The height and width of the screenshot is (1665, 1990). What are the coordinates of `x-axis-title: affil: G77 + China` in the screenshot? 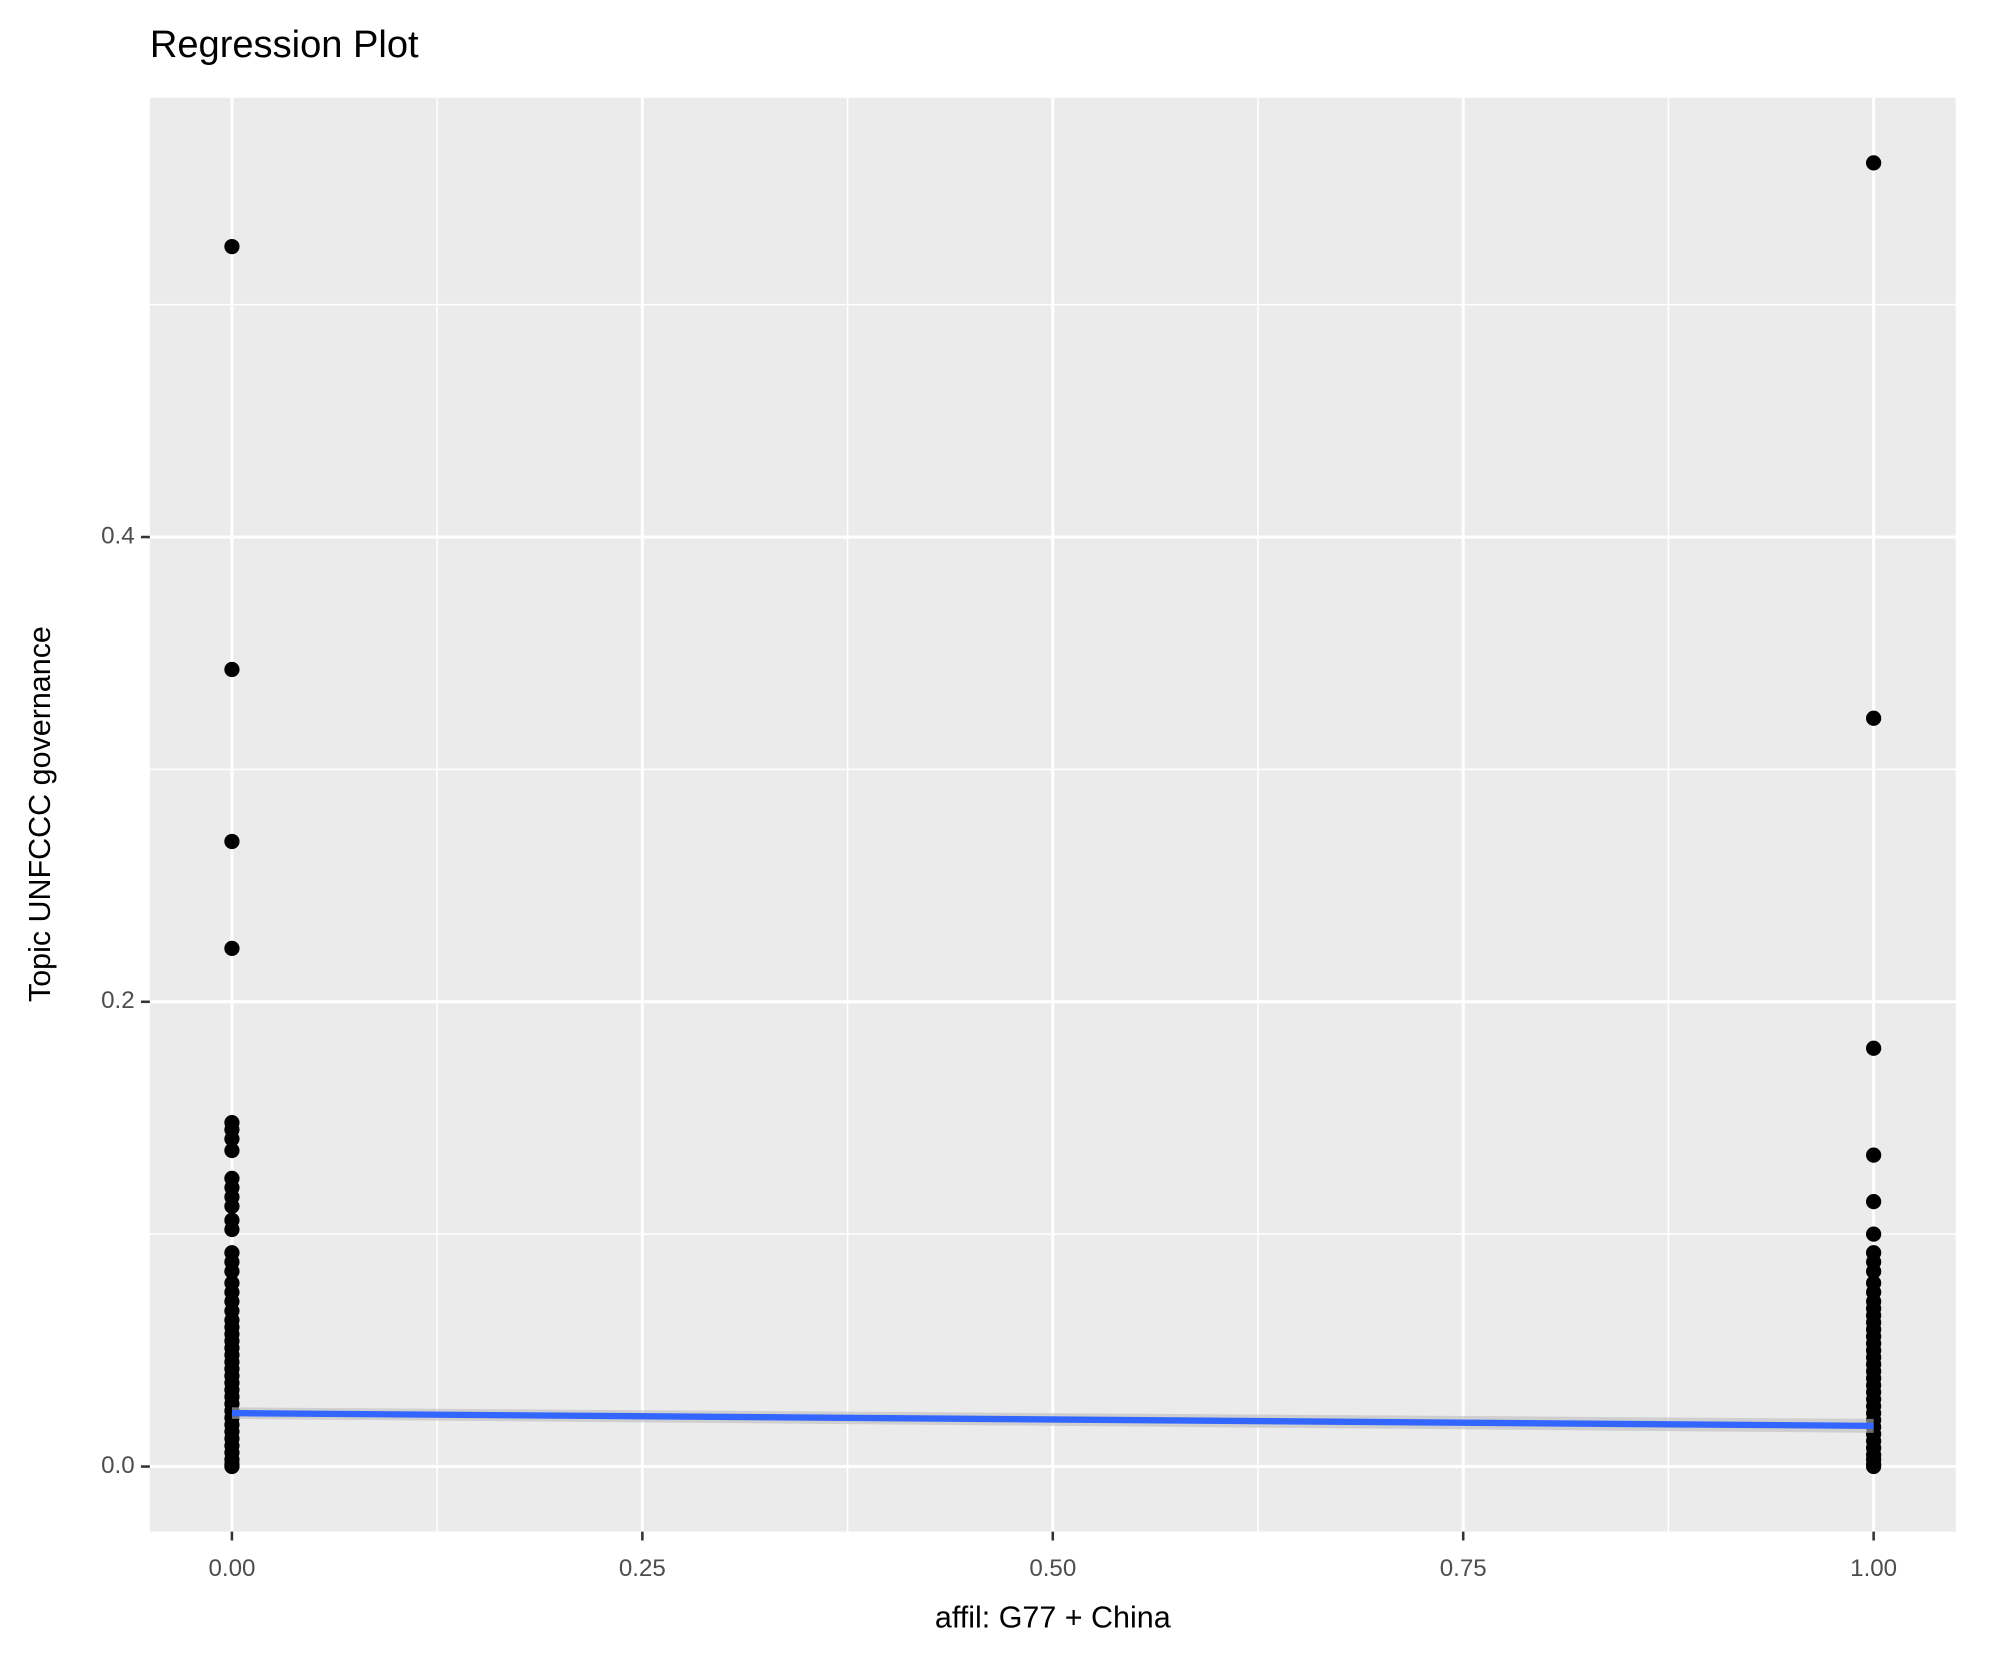 It's located at (1053, 1617).